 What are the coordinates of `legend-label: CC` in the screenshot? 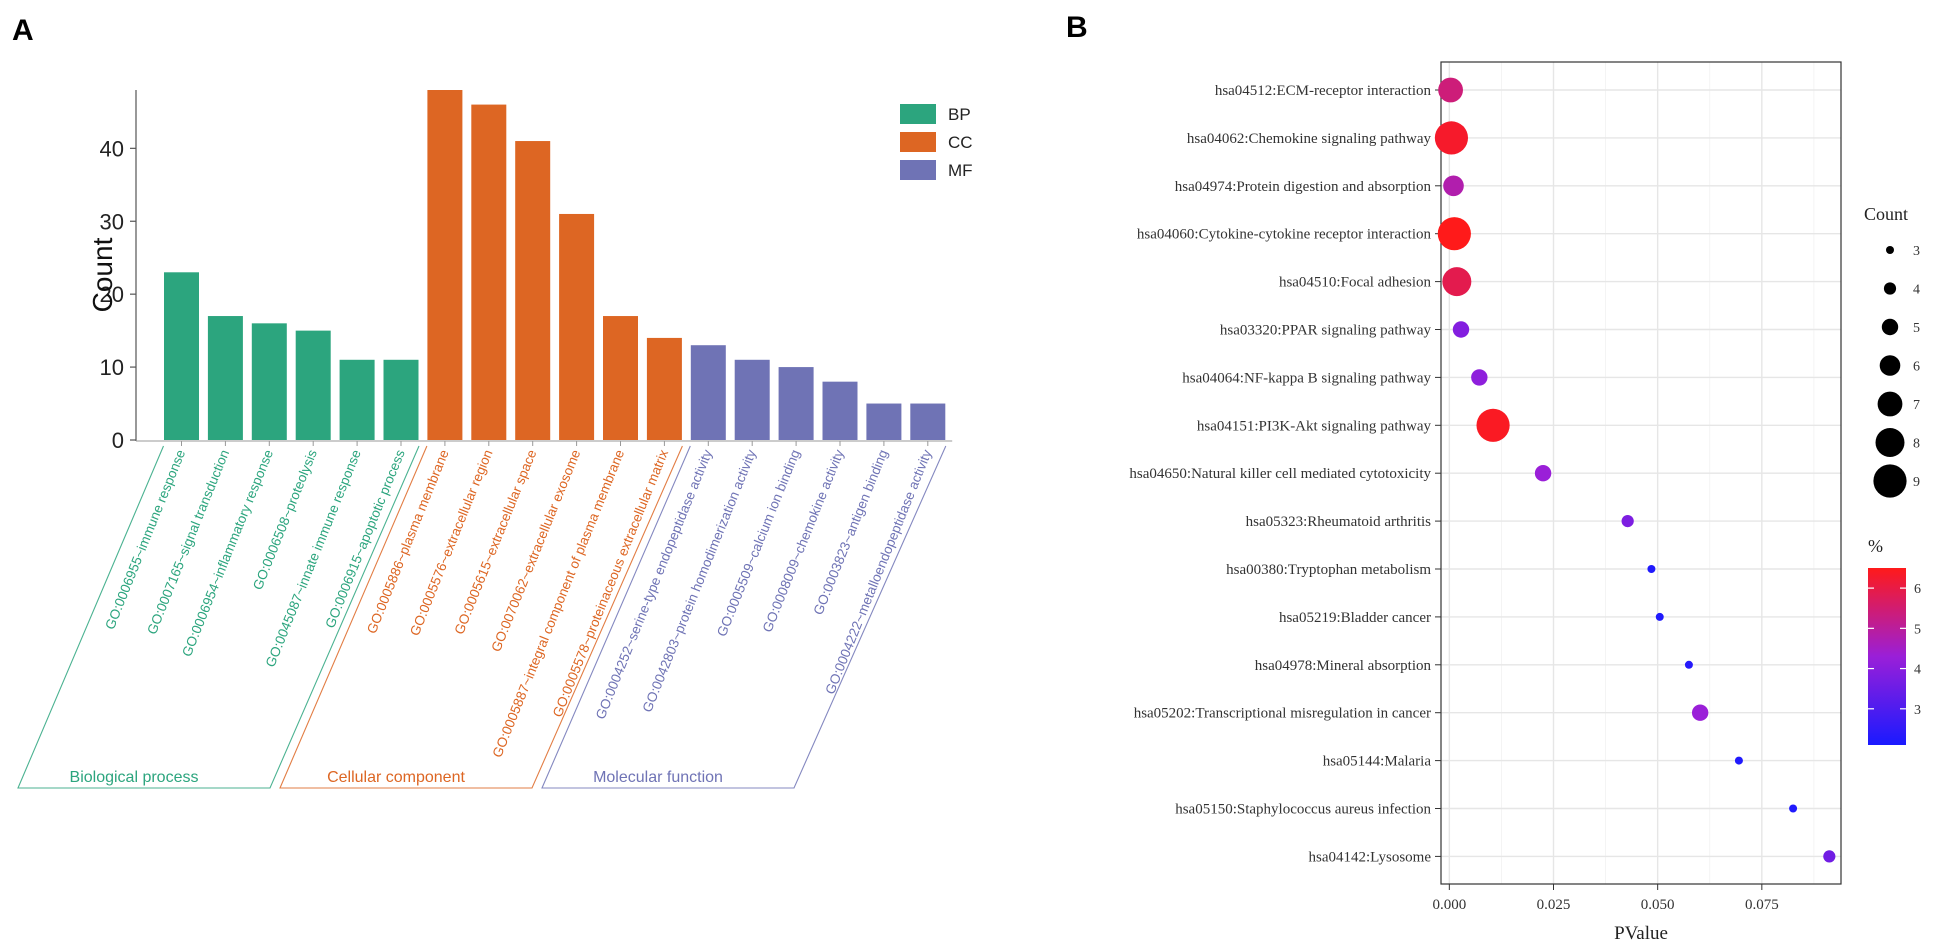 It's located at (960, 142).